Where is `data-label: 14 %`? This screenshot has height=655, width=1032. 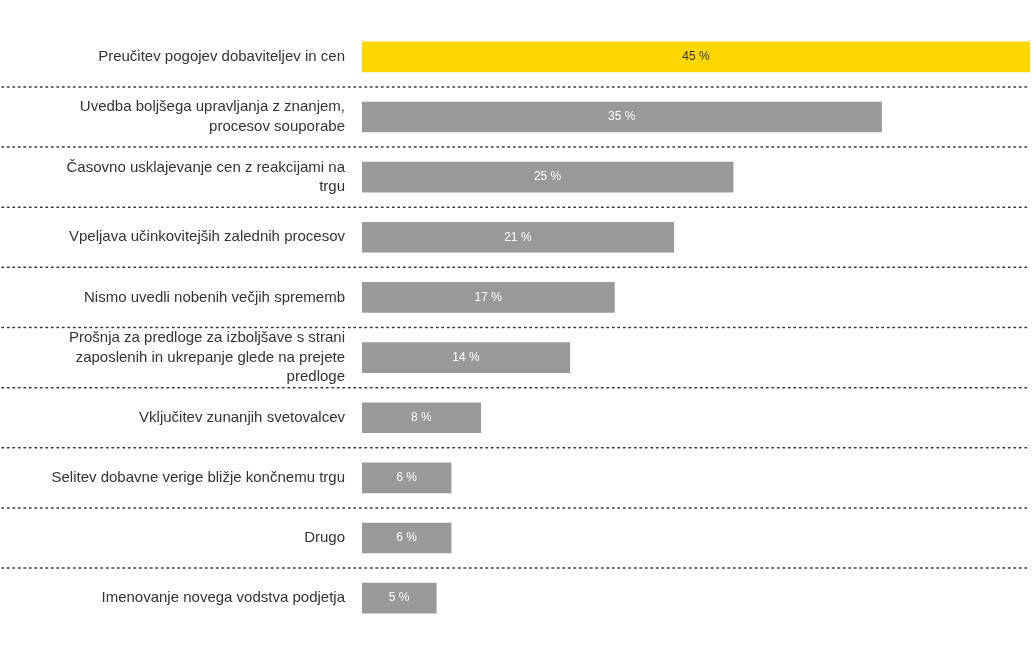 data-label: 14 % is located at coordinates (466, 356).